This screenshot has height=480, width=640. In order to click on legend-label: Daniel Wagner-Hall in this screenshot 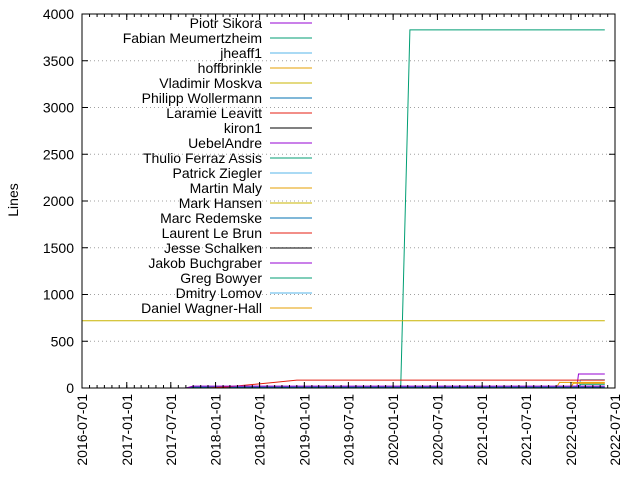, I will do `click(201, 308)`.